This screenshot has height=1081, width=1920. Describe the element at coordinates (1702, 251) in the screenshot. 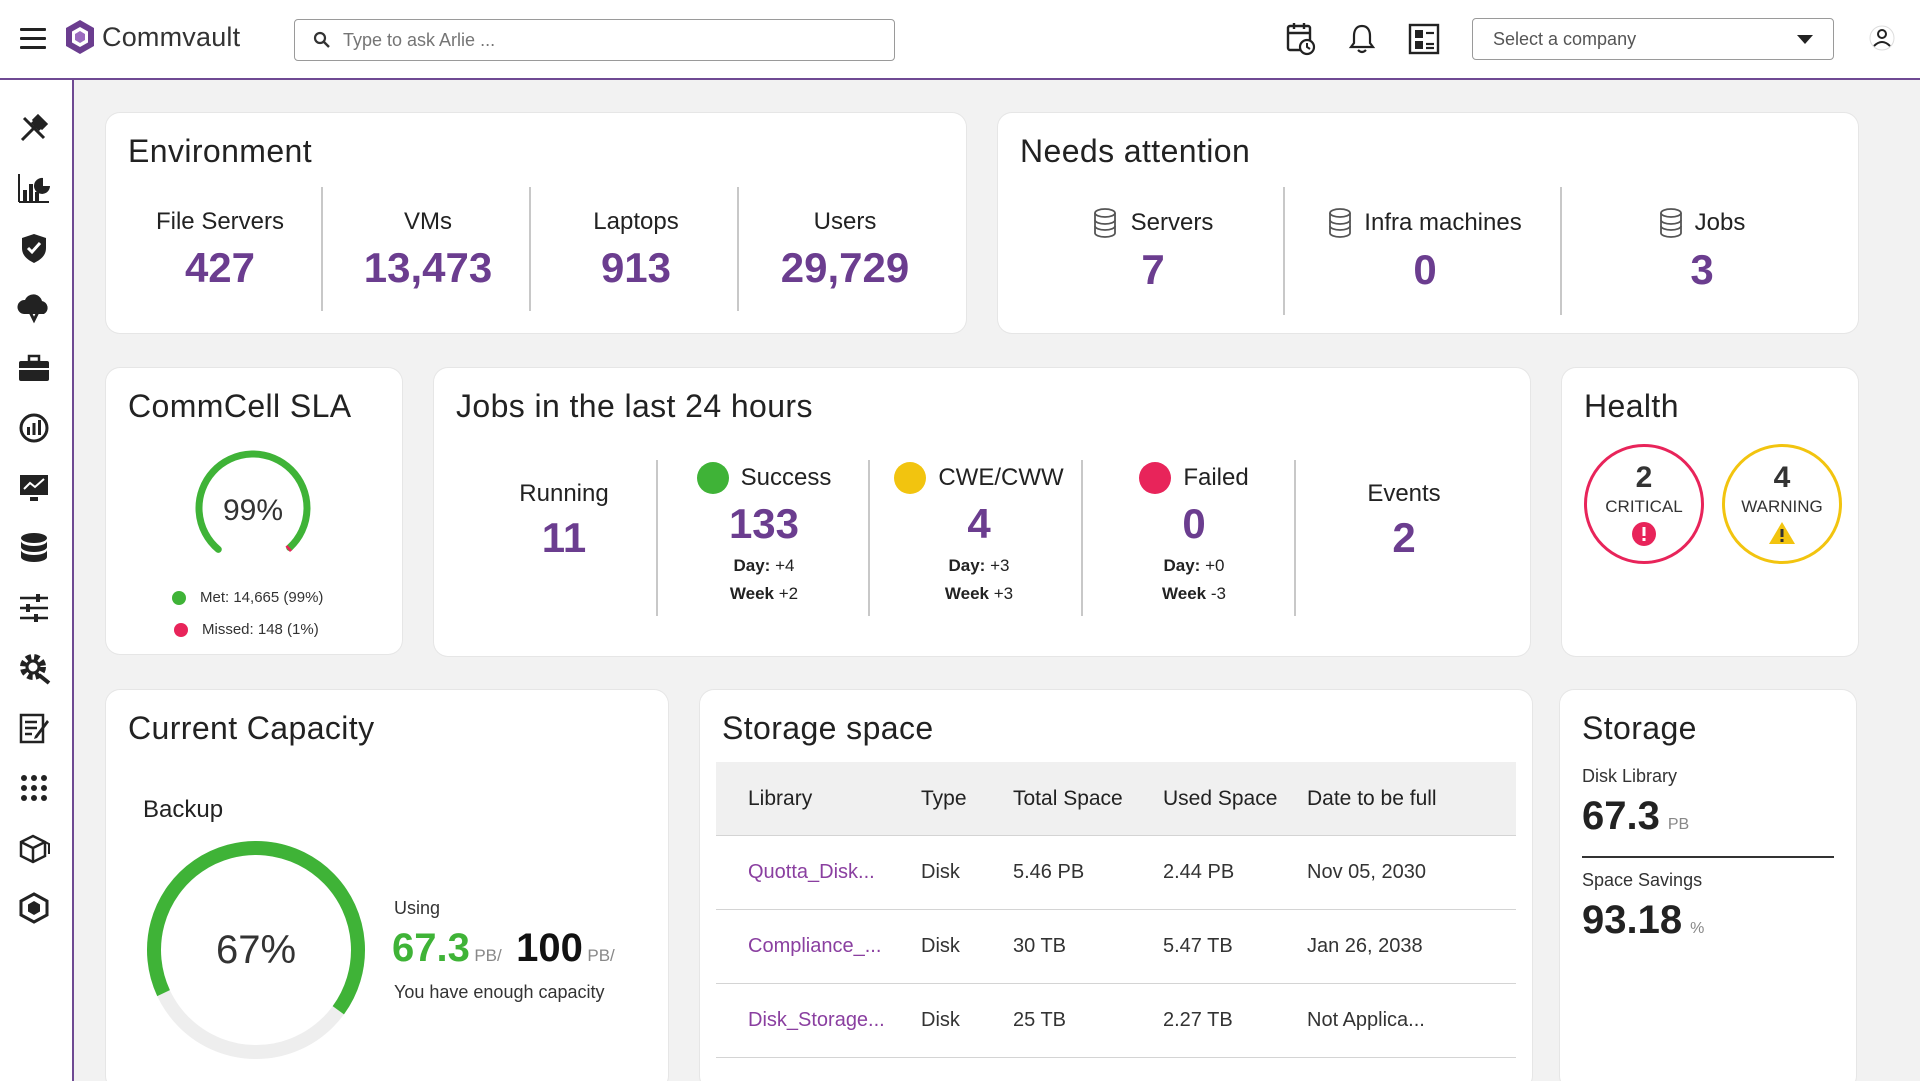

I see `attention-jobs: Jobs 3` at that location.